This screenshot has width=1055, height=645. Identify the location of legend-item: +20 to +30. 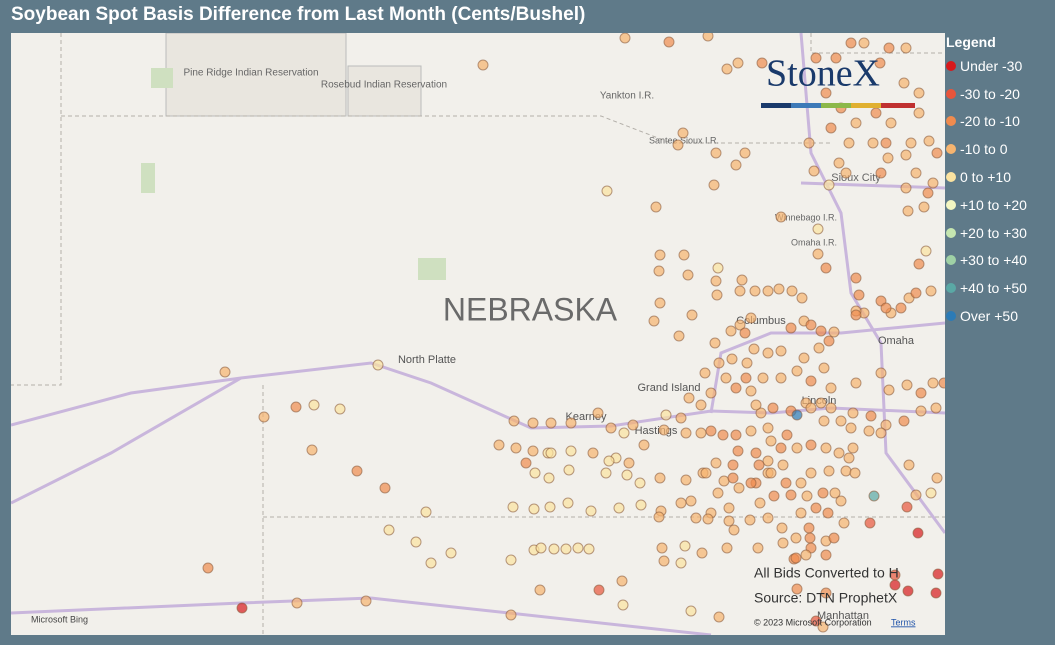
(1000, 233).